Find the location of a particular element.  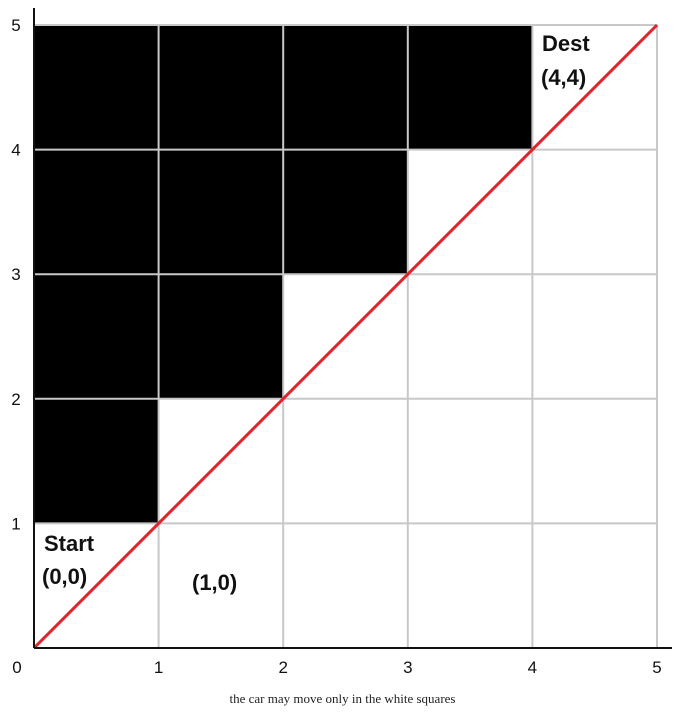

dest-coordinate: (4,4) is located at coordinates (563, 77).